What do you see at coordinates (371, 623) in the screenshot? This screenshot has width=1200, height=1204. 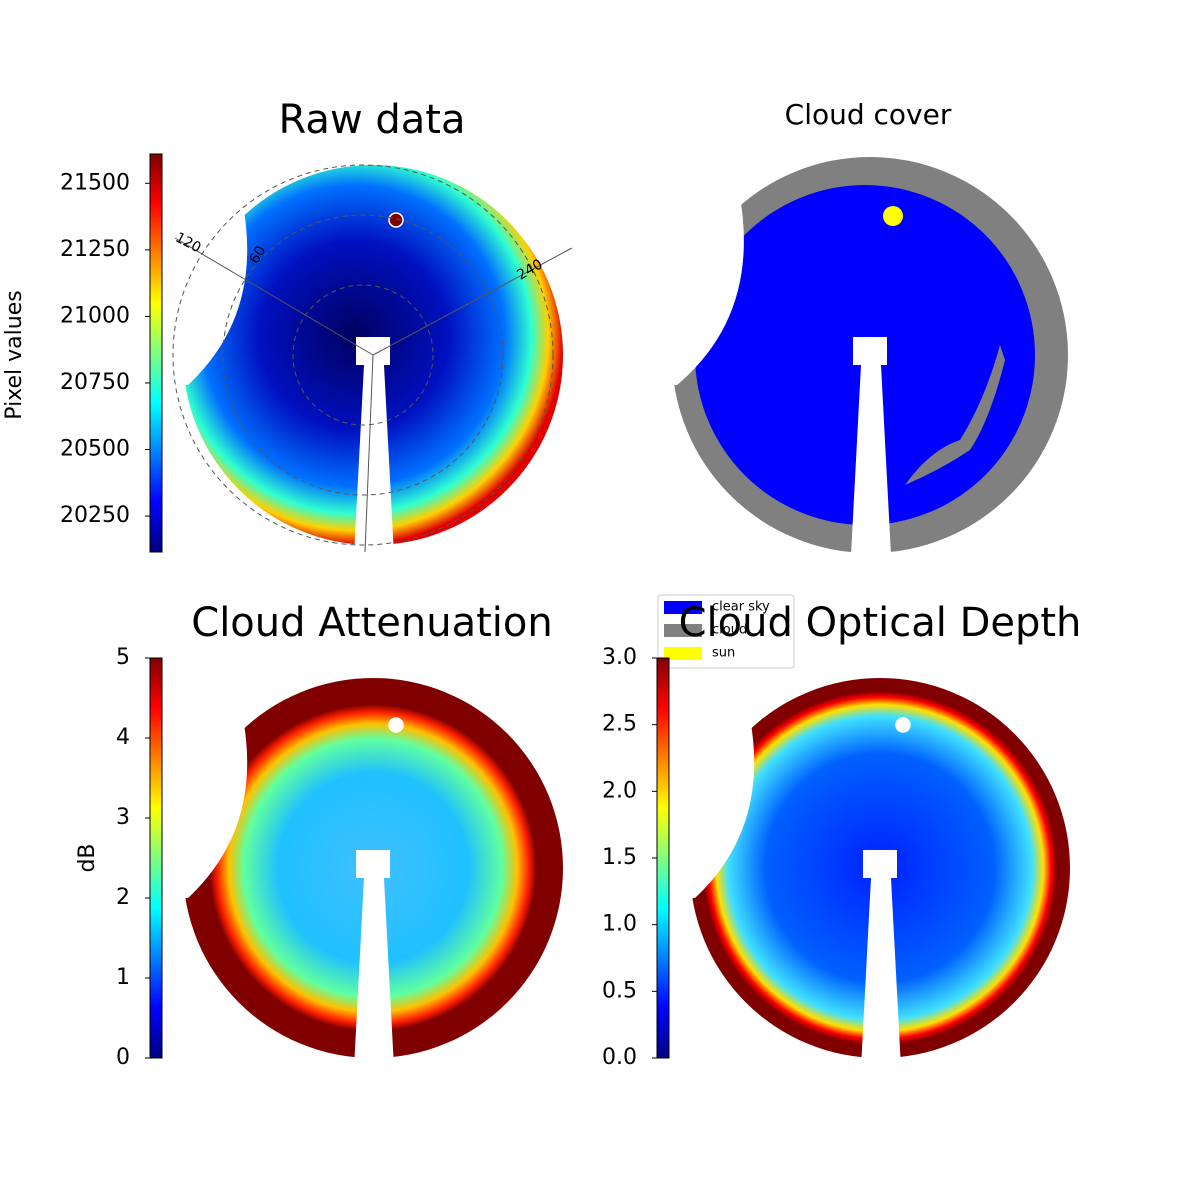 I see `panel-title: Cloud Attenuation` at bounding box center [371, 623].